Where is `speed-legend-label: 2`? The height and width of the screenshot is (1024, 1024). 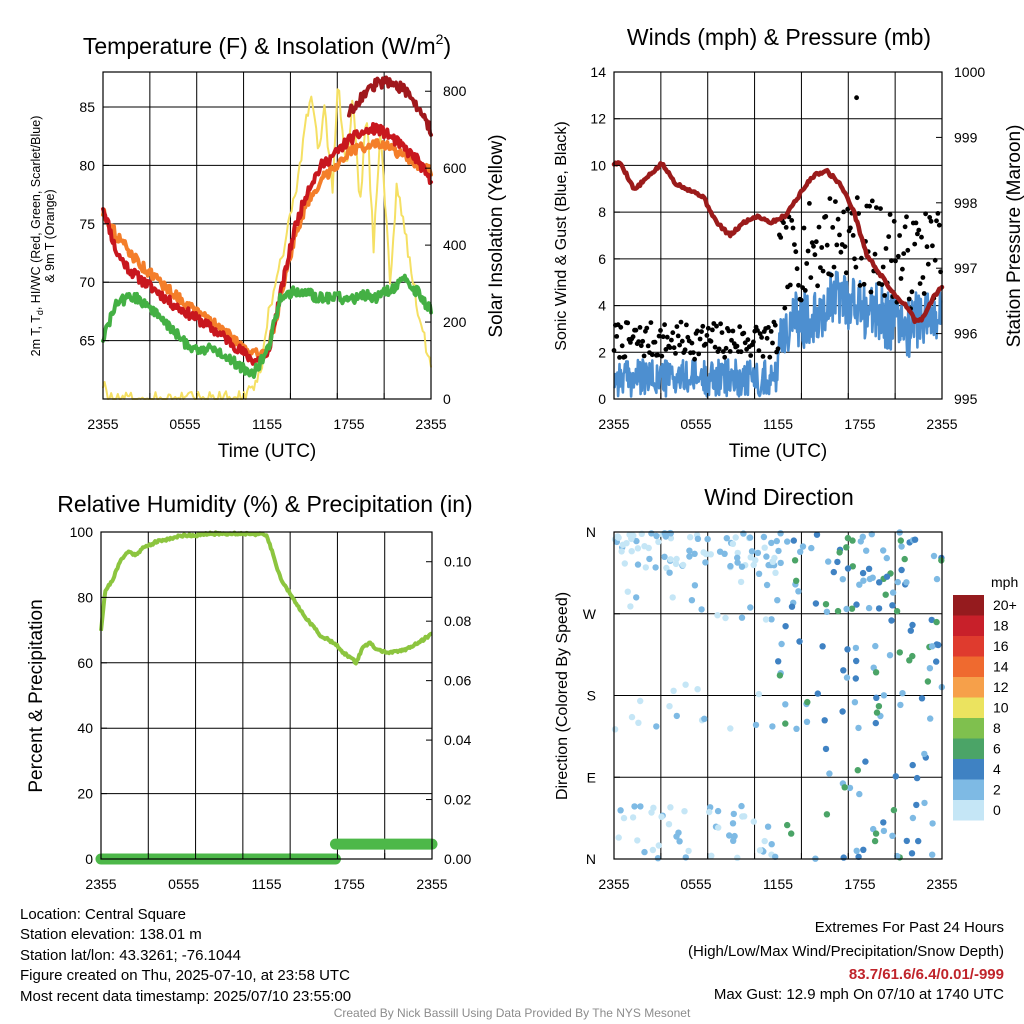
speed-legend-label: 2 is located at coordinates (997, 790).